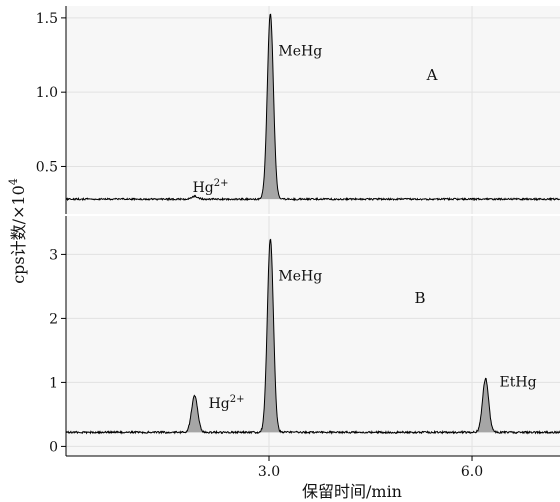 The image size is (560, 502). Describe the element at coordinates (258, 119) in the screenshot. I see `panel-a-peak-labels: Hg2+ MeHg` at that location.